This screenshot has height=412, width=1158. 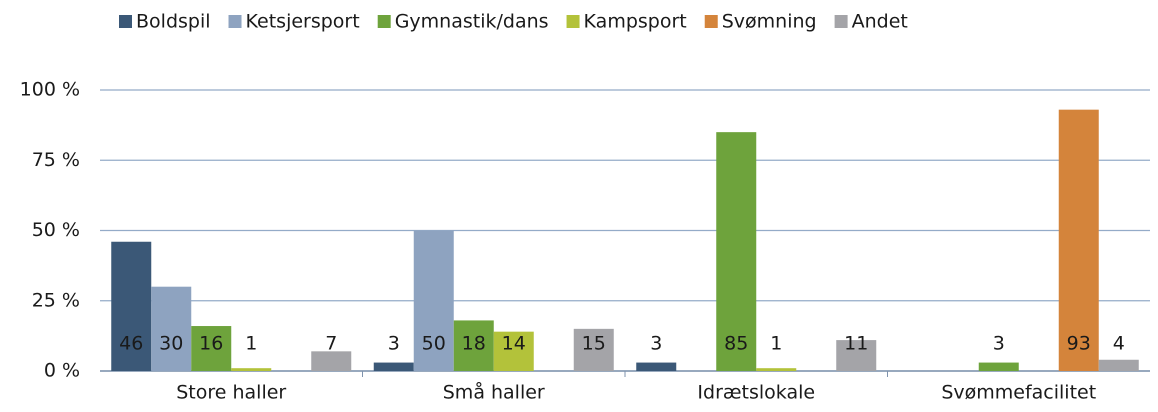 What do you see at coordinates (635, 22) in the screenshot?
I see `legend-label: Kampsport` at bounding box center [635, 22].